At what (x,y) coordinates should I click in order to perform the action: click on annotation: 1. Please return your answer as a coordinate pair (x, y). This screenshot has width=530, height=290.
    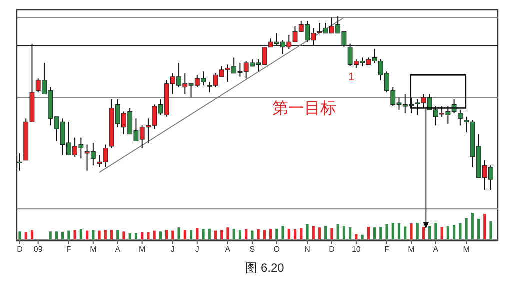
    Looking at the image, I should click on (351, 77).